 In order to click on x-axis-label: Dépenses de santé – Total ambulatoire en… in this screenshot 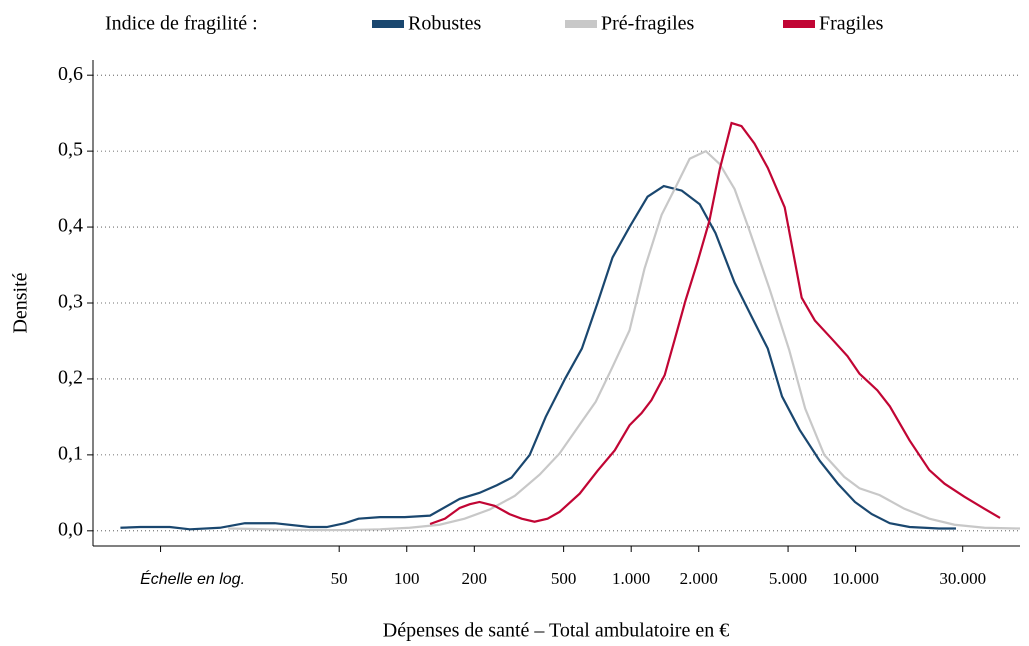, I will do `click(556, 631)`.